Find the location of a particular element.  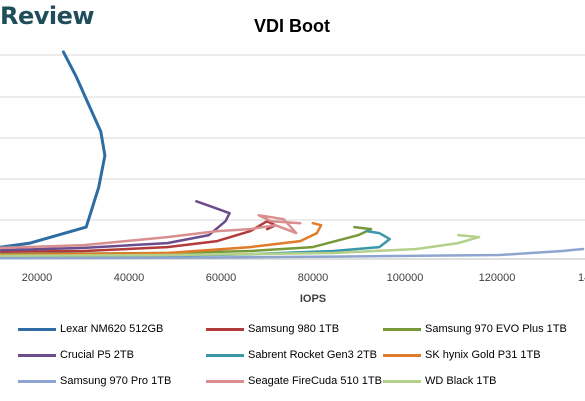

x-tick-label: 80000 is located at coordinates (313, 278).